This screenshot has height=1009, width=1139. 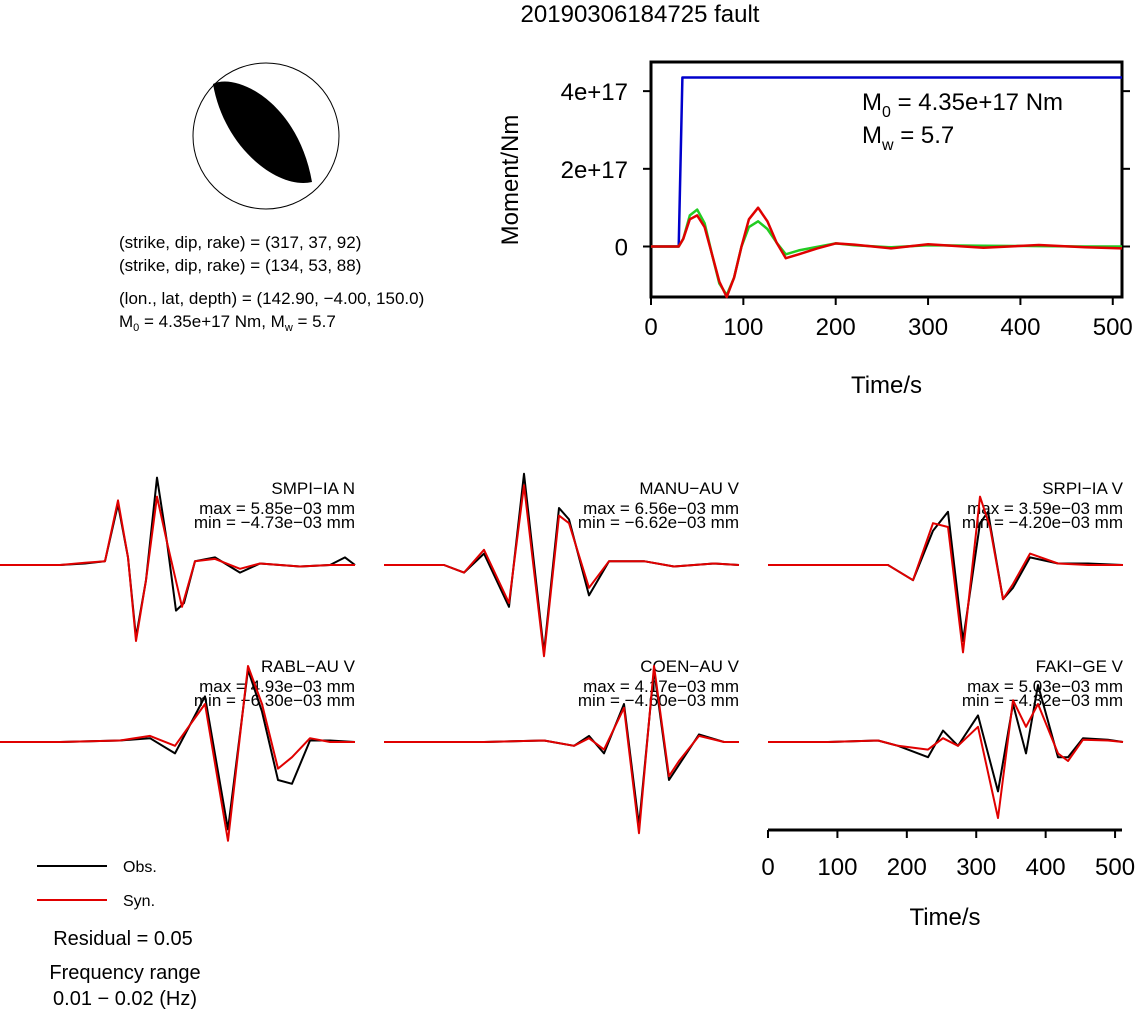 What do you see at coordinates (594, 170) in the screenshot?
I see `y-tick-label-1: 2e+17` at bounding box center [594, 170].